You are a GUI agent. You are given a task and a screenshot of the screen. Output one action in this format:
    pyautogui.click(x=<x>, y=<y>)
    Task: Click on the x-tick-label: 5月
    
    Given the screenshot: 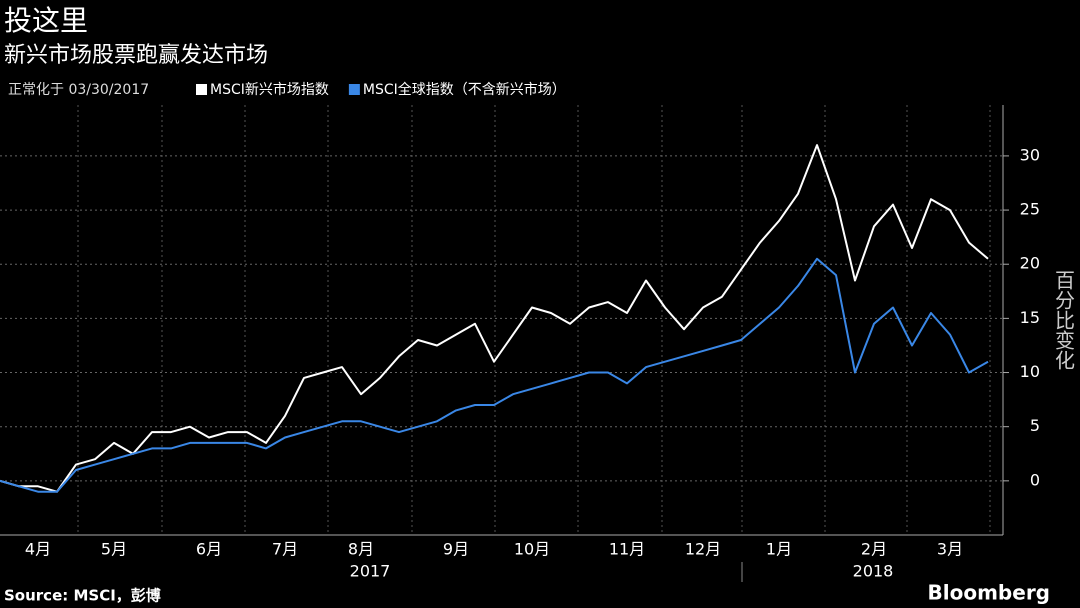 What is the action you would take?
    pyautogui.click(x=114, y=549)
    